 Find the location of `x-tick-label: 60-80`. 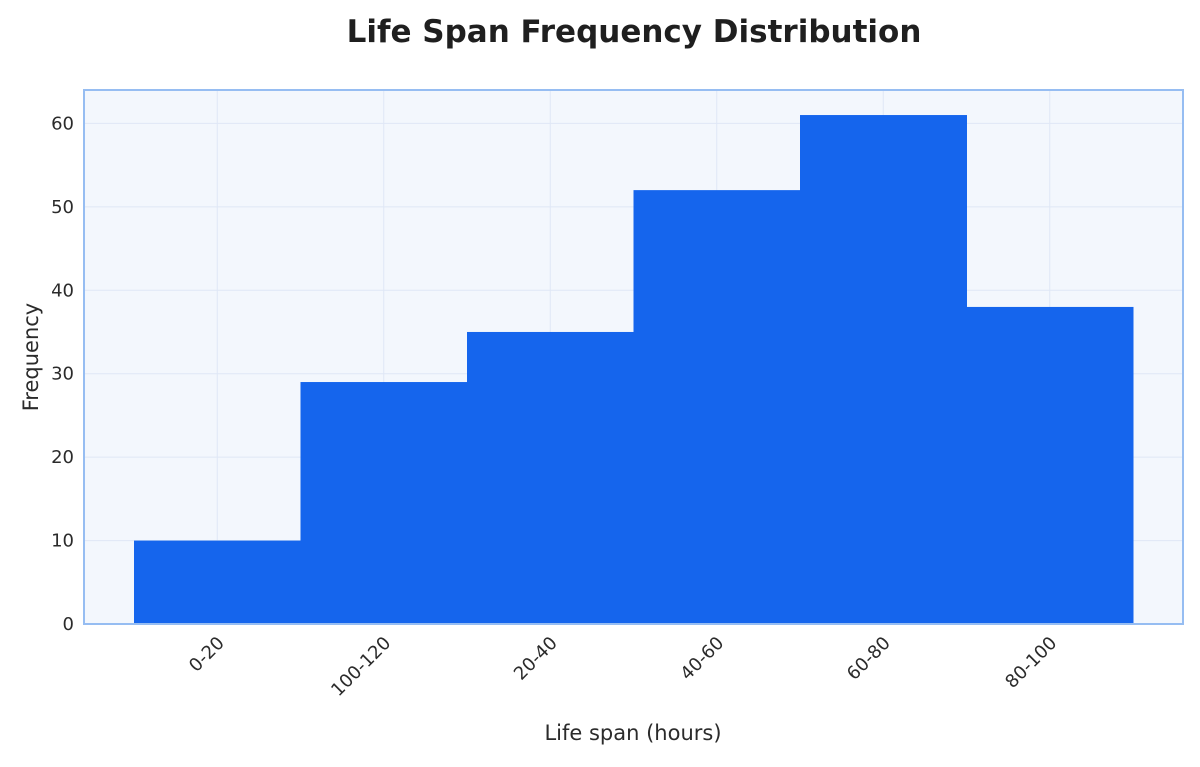

x-tick-label: 60-80 is located at coordinates (869, 659).